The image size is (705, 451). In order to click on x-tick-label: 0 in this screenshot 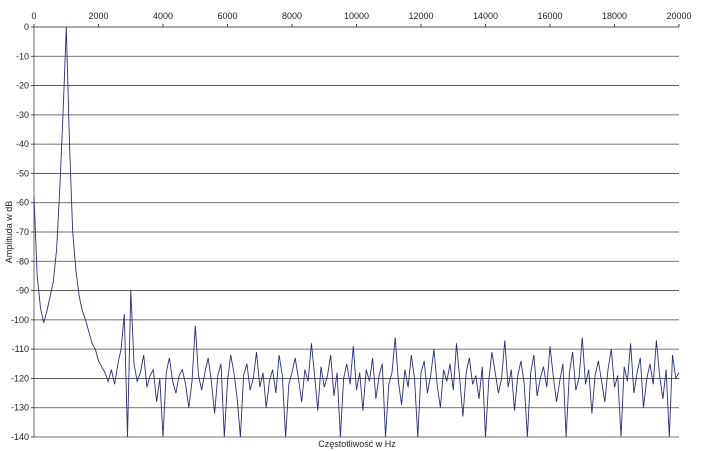, I will do `click(33, 16)`.